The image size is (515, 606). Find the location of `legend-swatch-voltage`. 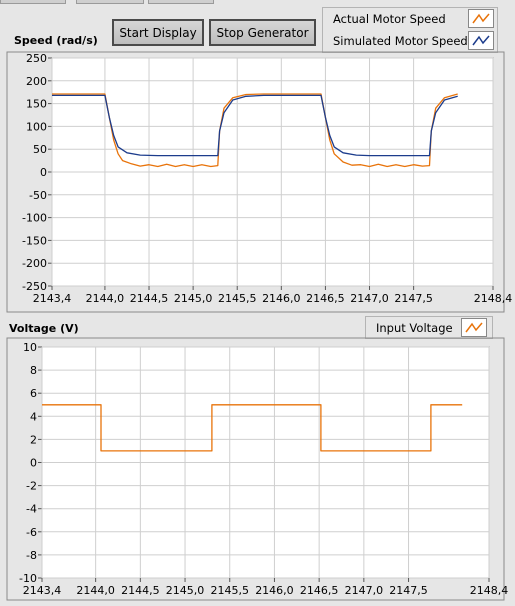

legend-swatch-voltage is located at coordinates (474, 327).